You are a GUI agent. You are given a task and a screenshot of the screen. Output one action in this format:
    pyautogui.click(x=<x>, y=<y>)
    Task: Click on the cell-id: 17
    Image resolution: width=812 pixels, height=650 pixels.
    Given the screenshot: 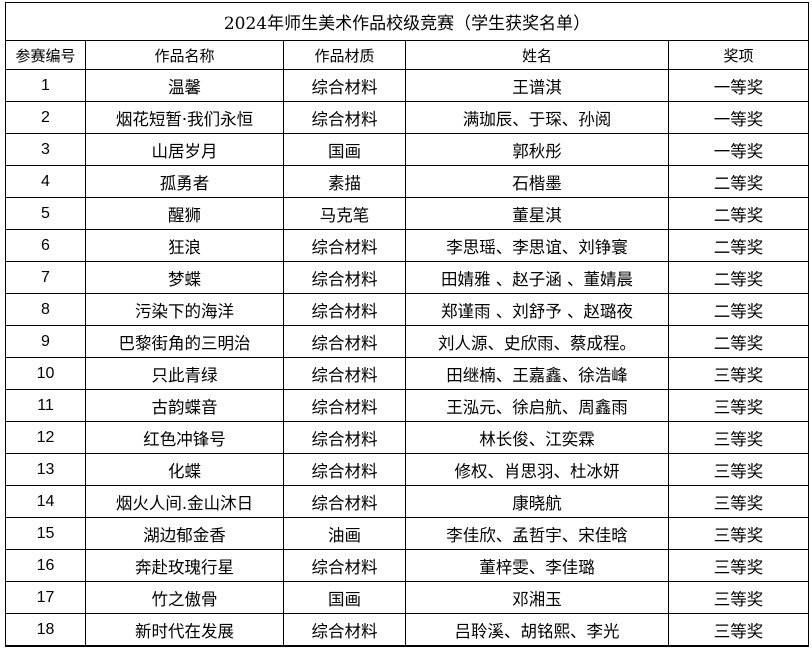 What is the action you would take?
    pyautogui.click(x=45, y=597)
    